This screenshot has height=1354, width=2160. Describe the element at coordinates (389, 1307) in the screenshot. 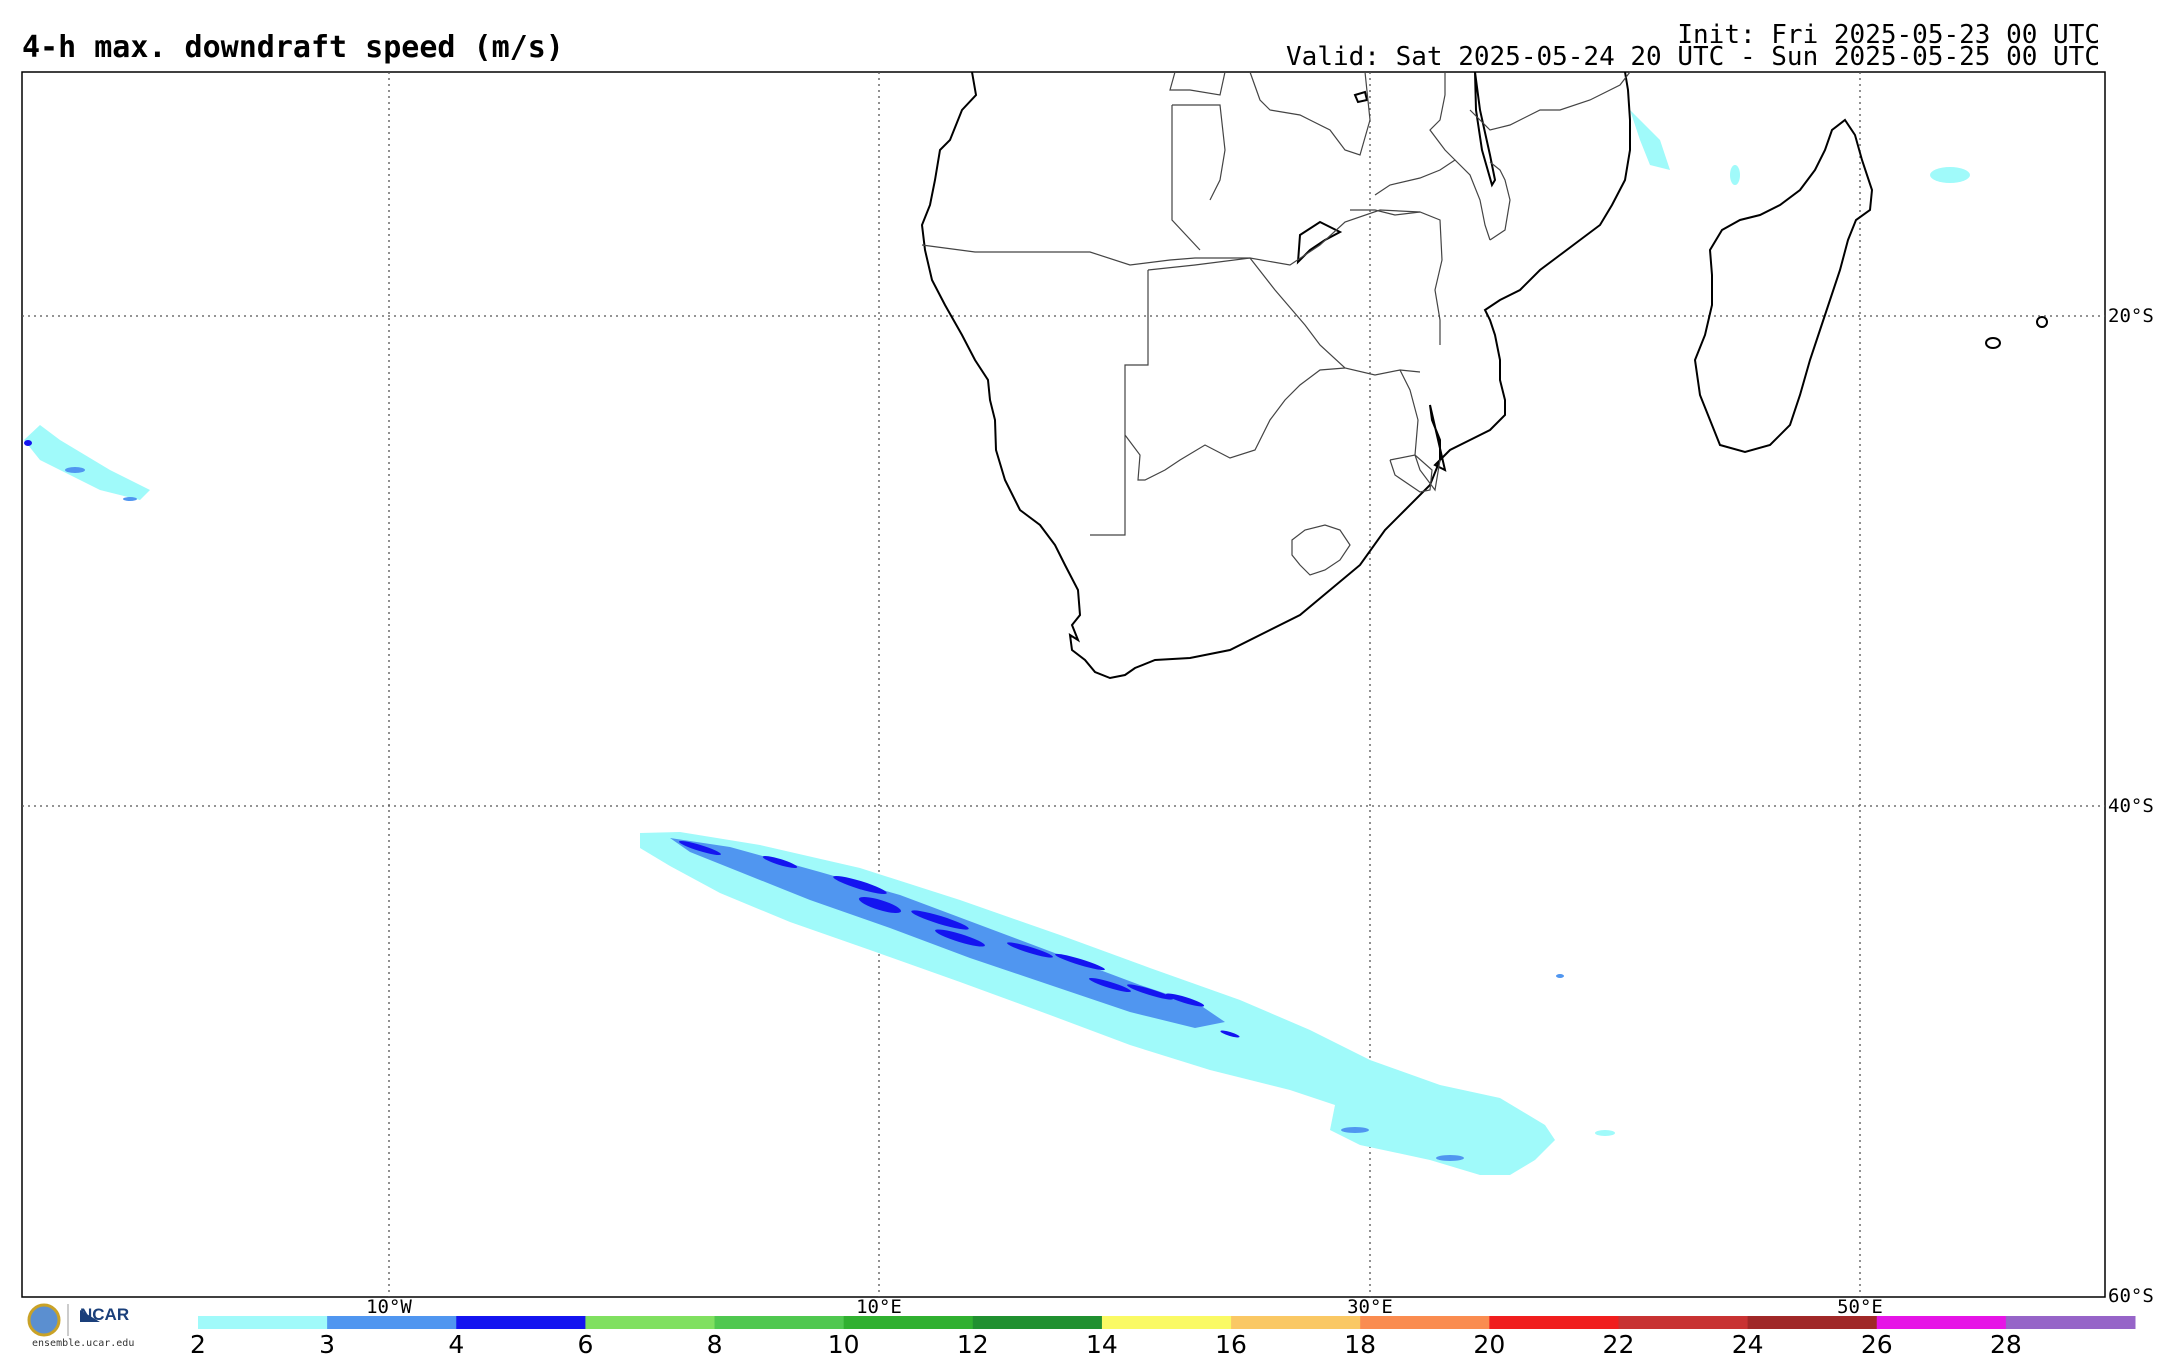

I see `lon-label-10w: 10°W` at that location.